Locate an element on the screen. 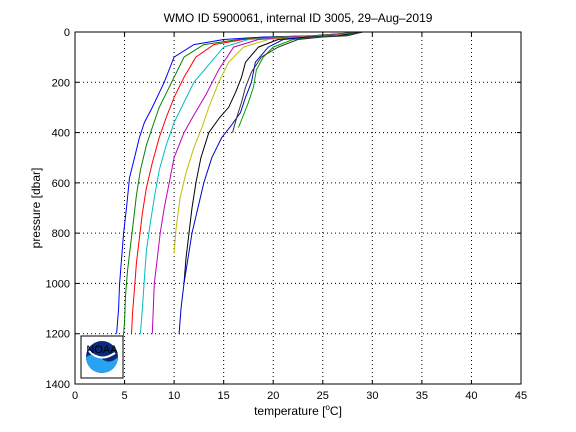  x-tick-label: 25 is located at coordinates (323, 396).